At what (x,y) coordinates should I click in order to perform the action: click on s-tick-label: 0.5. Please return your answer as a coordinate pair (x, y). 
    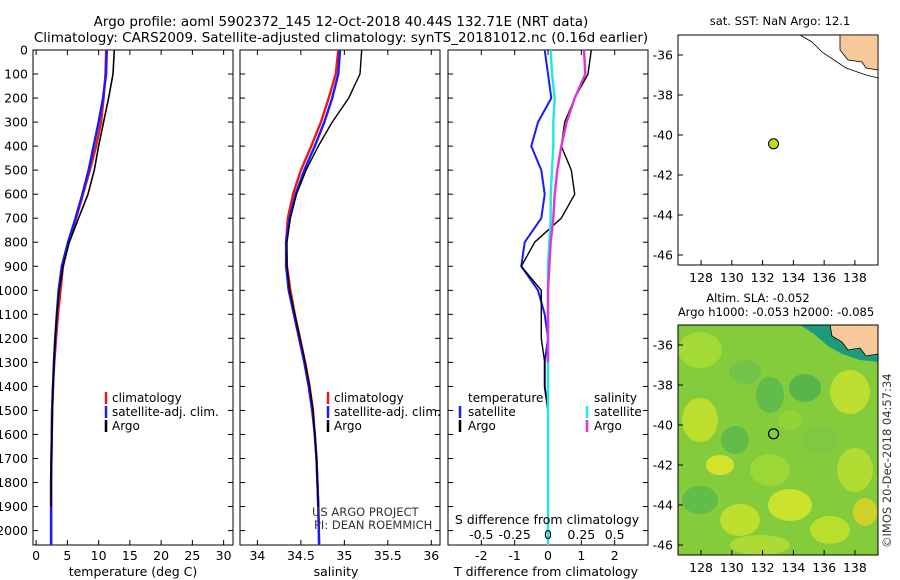
    Looking at the image, I should click on (615, 534).